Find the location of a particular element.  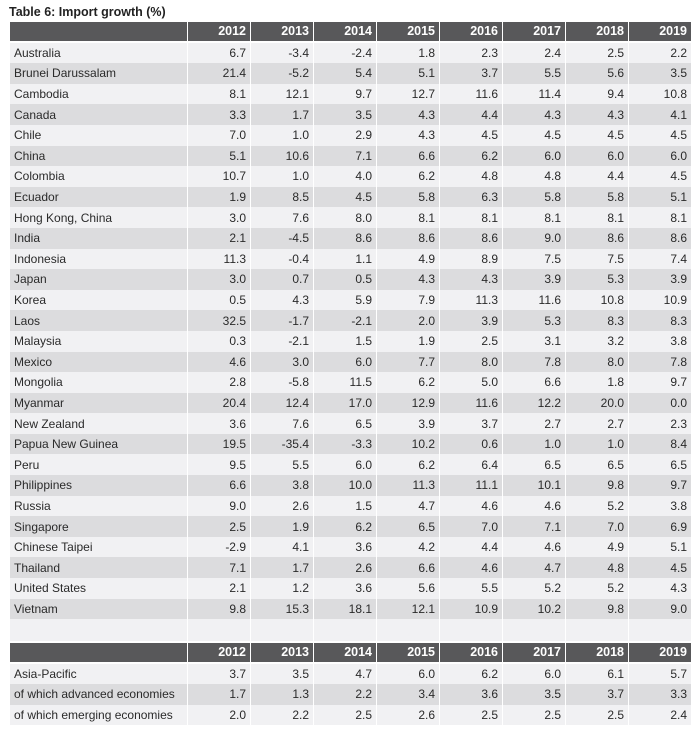

table-row: Russia 9.0 2.6 1.5 4.7 4.6 4.6 5.2 3.8 is located at coordinates (350, 506).